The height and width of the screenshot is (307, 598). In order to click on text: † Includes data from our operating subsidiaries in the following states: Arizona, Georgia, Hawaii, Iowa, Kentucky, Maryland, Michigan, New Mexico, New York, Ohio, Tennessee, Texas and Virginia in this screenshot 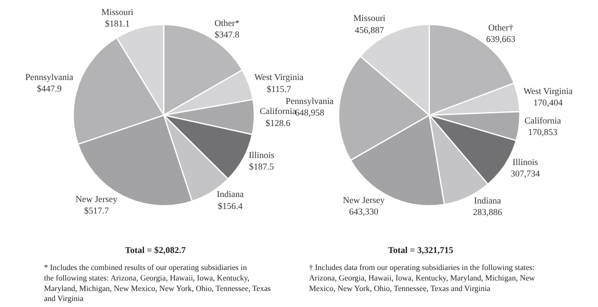, I will do `click(422, 278)`.